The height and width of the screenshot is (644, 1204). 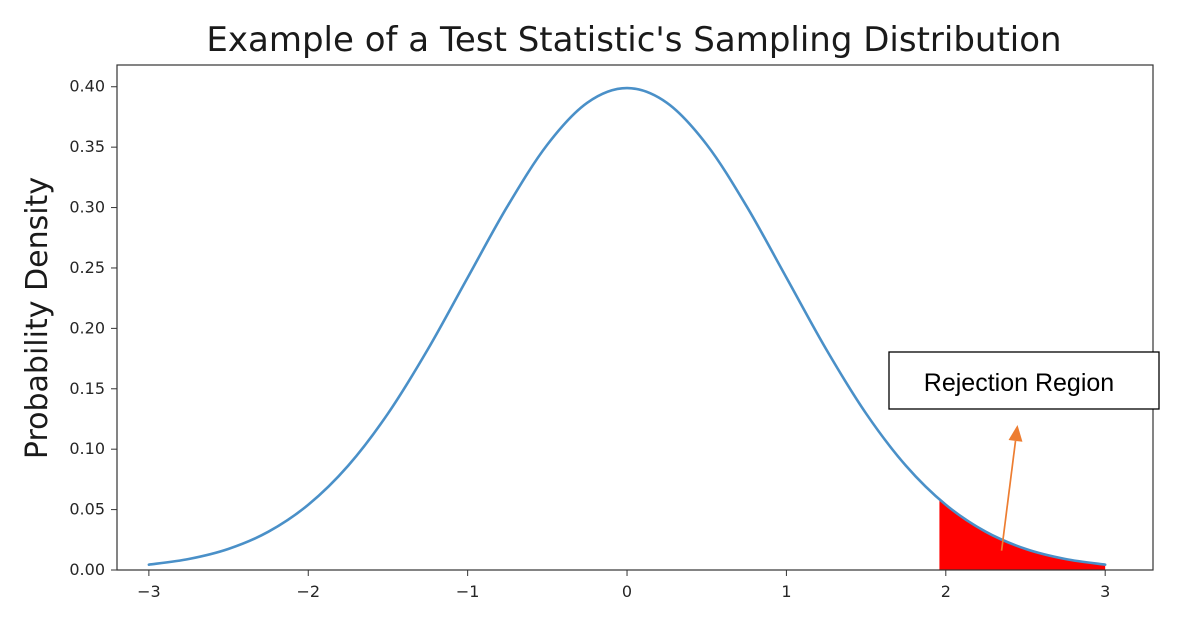 I want to click on annotation-arrow-shaft, so click(x=1008, y=495).